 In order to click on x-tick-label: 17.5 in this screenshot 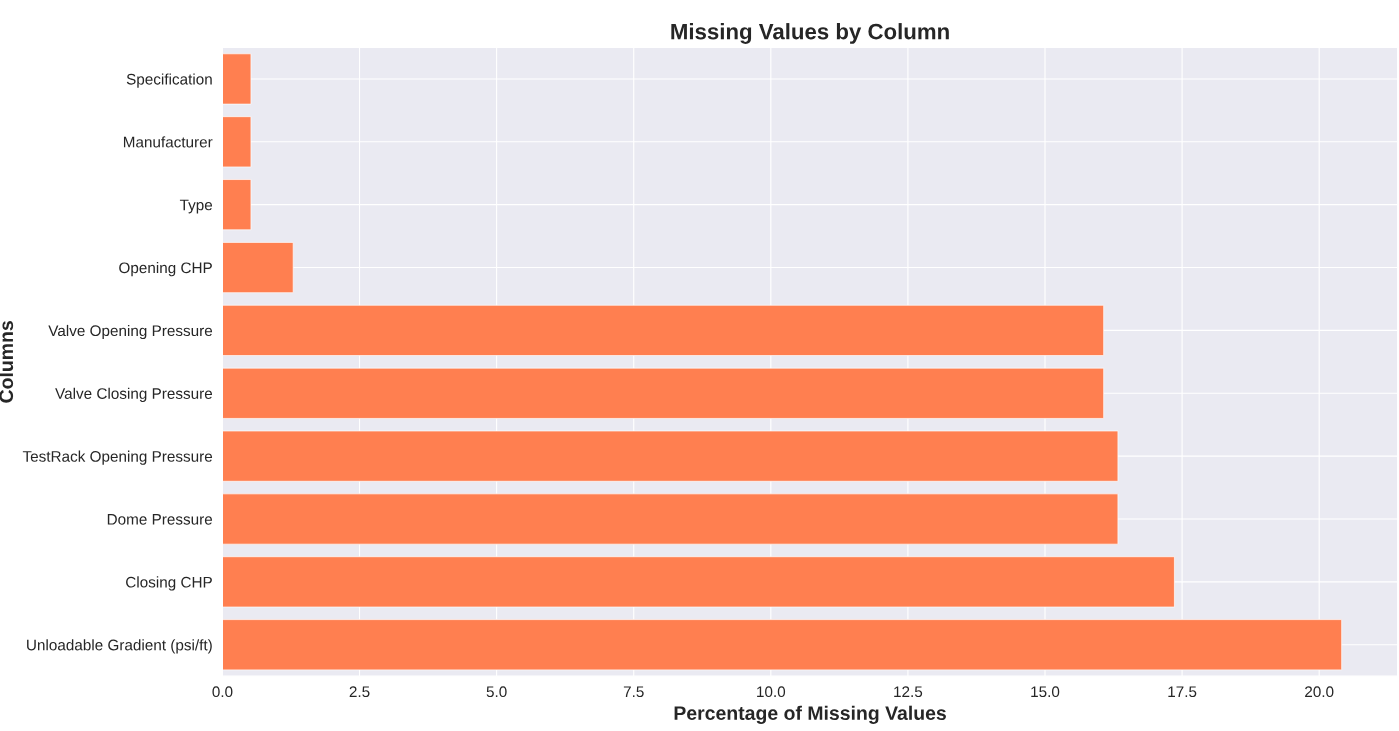, I will do `click(1182, 692)`.